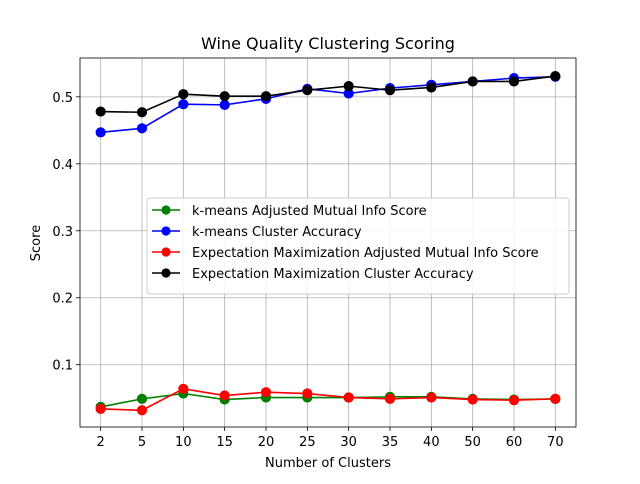 Image resolution: width=640 pixels, height=484 pixels. I want to click on x-tick-label: 10, so click(183, 442).